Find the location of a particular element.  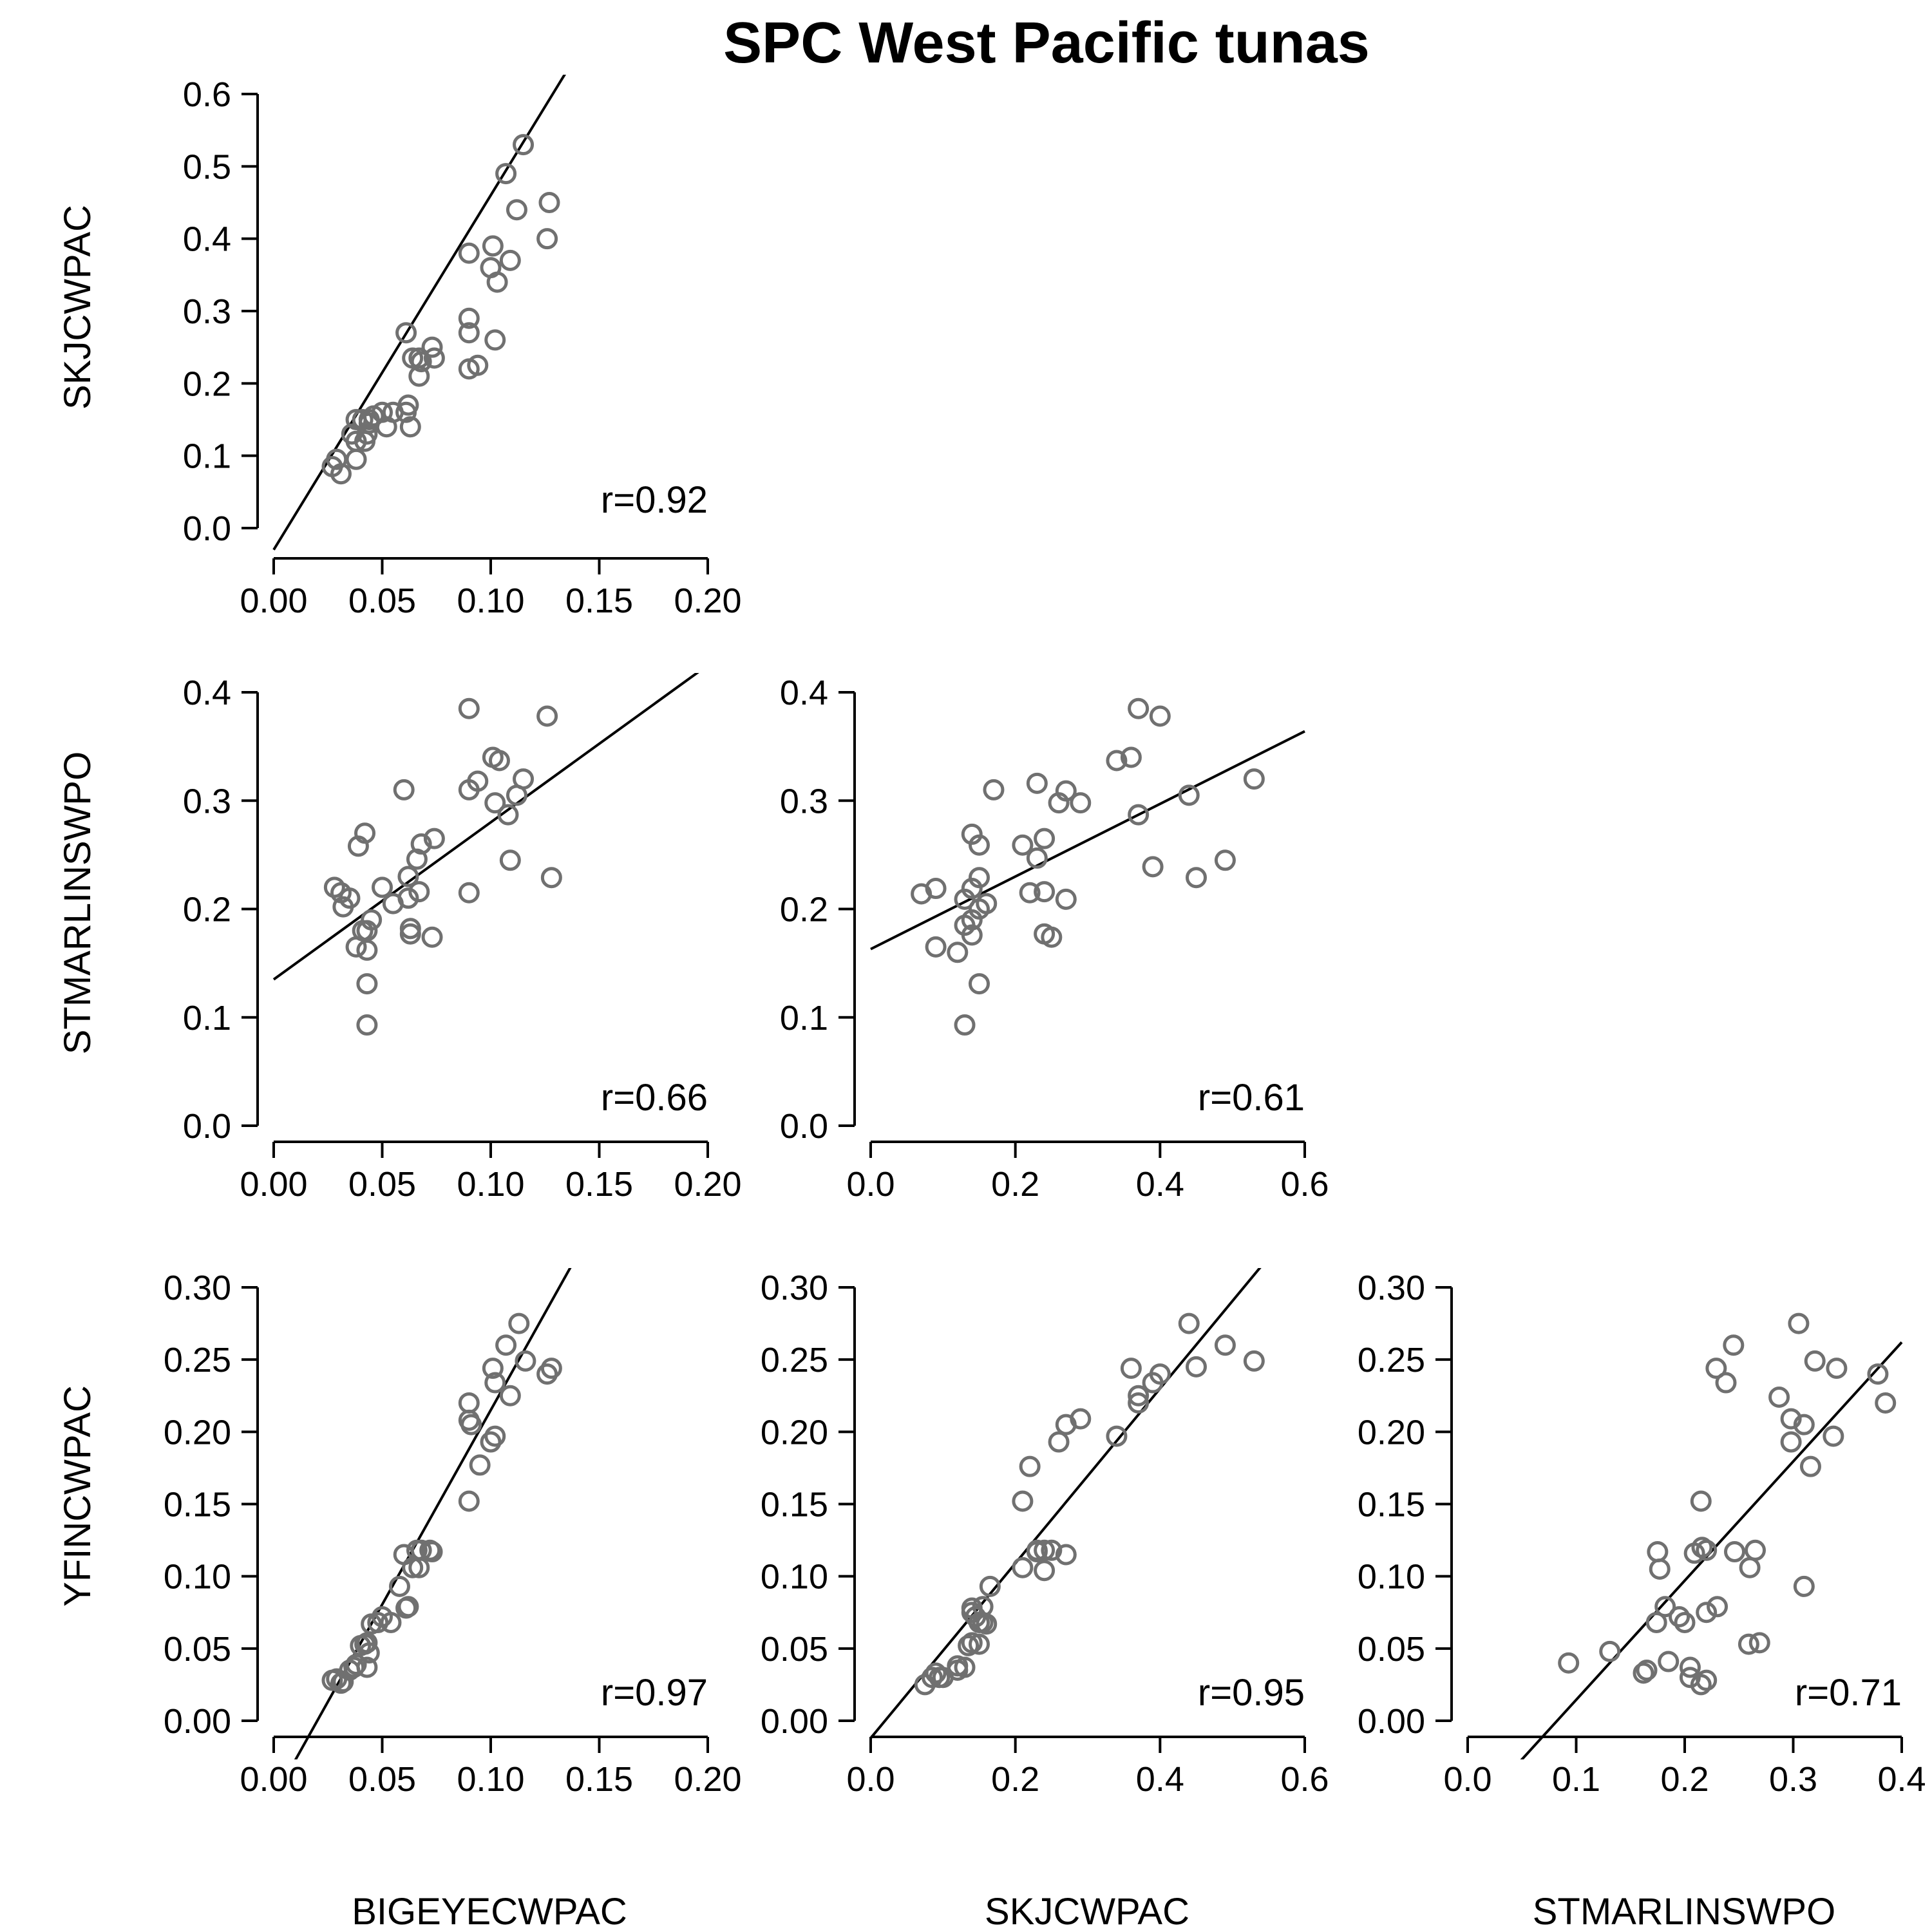

correlation-label: r=0.66 is located at coordinates (654, 1098).